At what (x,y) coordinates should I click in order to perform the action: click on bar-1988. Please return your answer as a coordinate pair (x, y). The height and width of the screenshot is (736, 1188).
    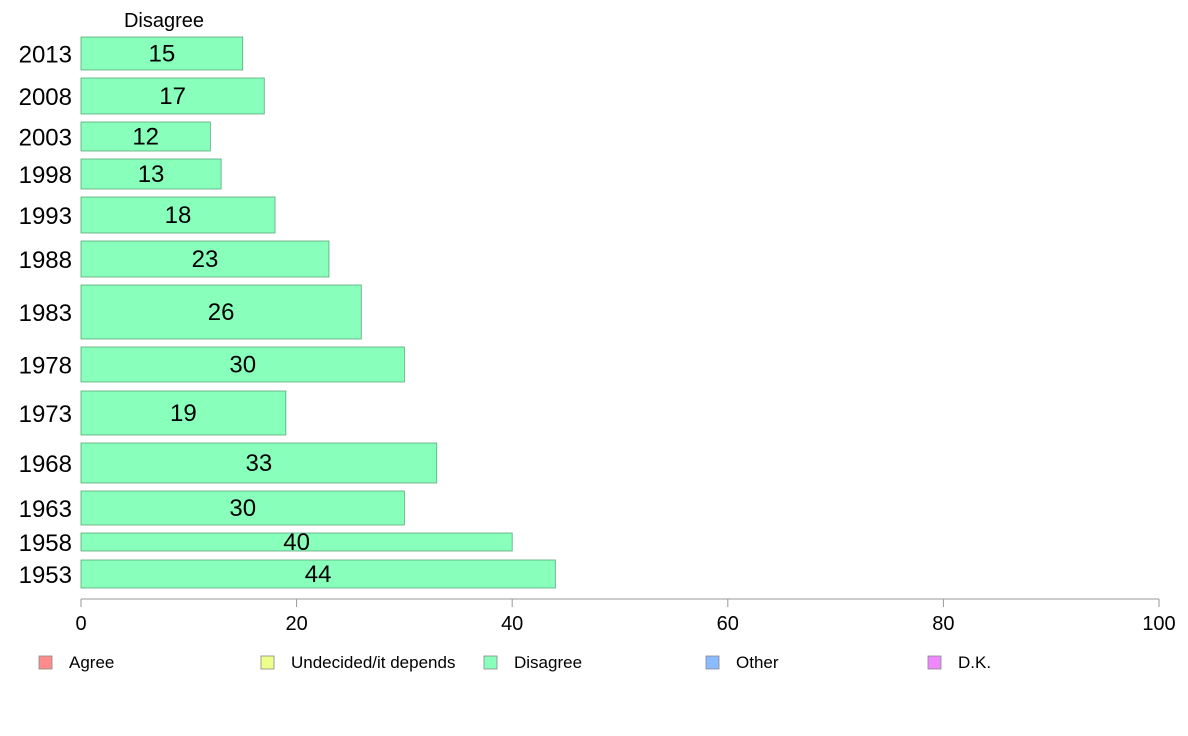
    Looking at the image, I should click on (205, 259).